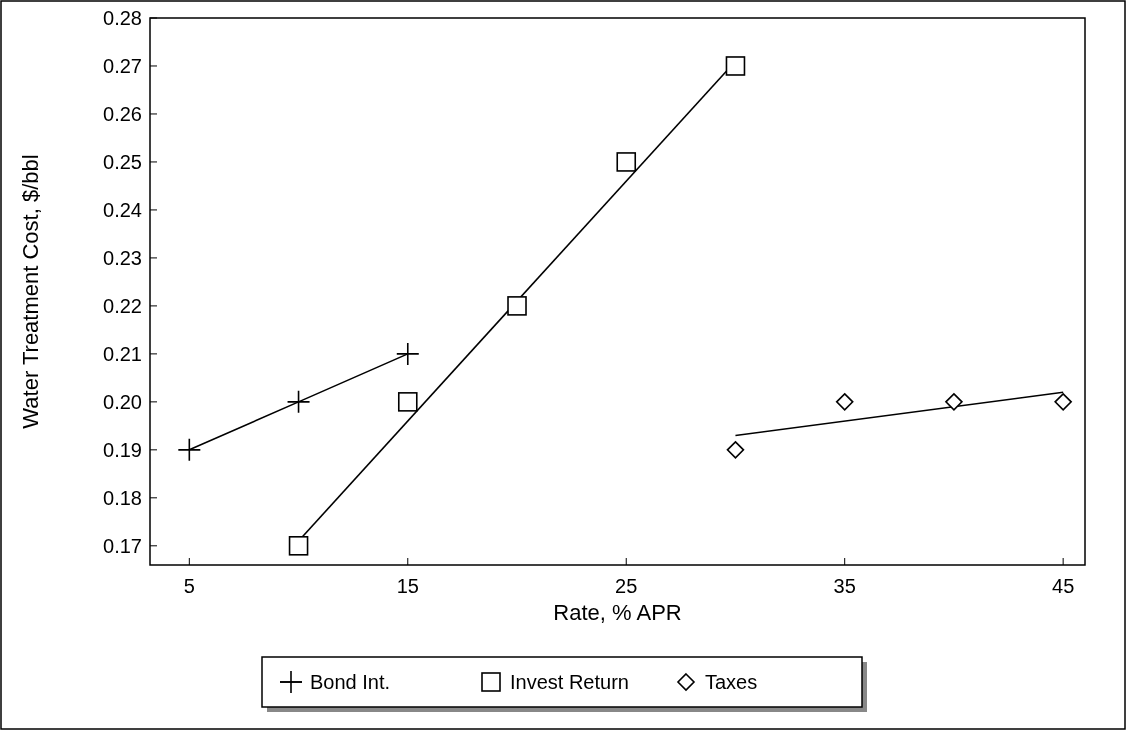 This screenshot has height=730, width=1126. I want to click on x-tick-label: 25, so click(626, 586).